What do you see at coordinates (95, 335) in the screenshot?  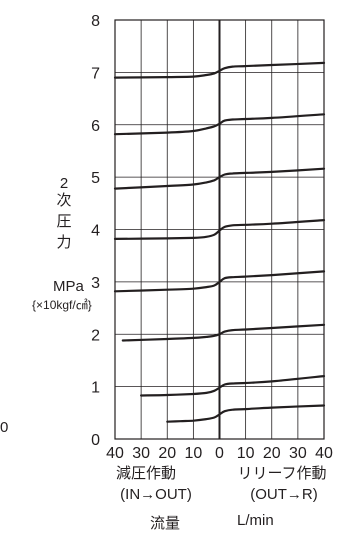 I see `y-tick-label: 2` at bounding box center [95, 335].